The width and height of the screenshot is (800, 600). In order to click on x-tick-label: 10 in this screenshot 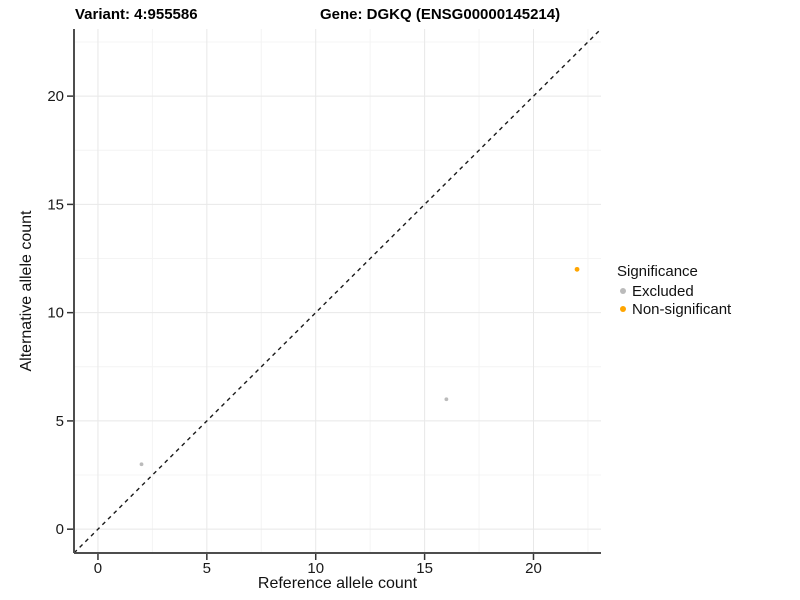, I will do `click(315, 568)`.